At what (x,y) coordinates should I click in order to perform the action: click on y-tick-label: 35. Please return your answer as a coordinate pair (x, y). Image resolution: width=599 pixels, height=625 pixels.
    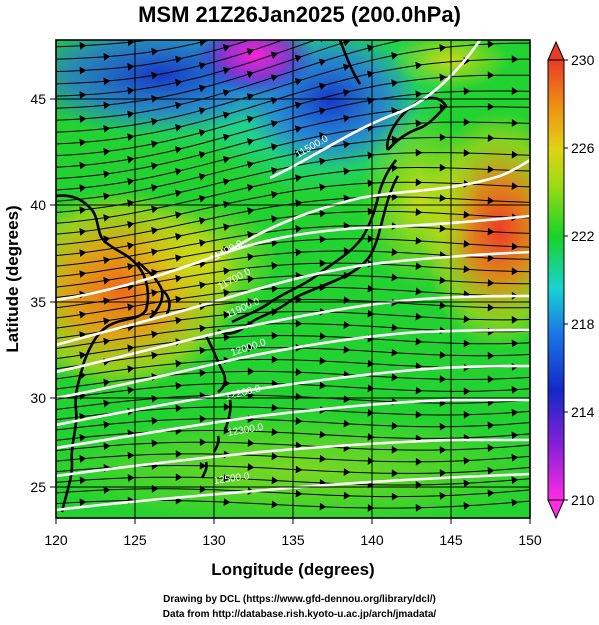
    Looking at the image, I should click on (38, 302).